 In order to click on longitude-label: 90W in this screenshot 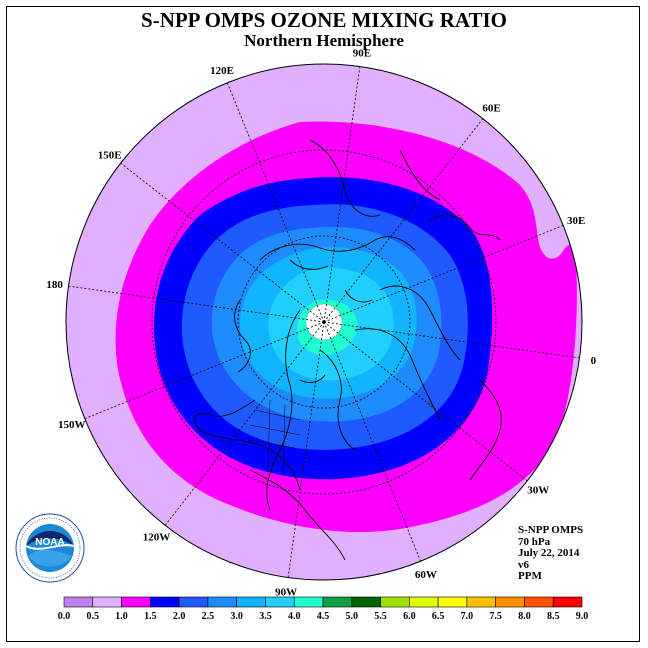, I will do `click(286, 592)`.